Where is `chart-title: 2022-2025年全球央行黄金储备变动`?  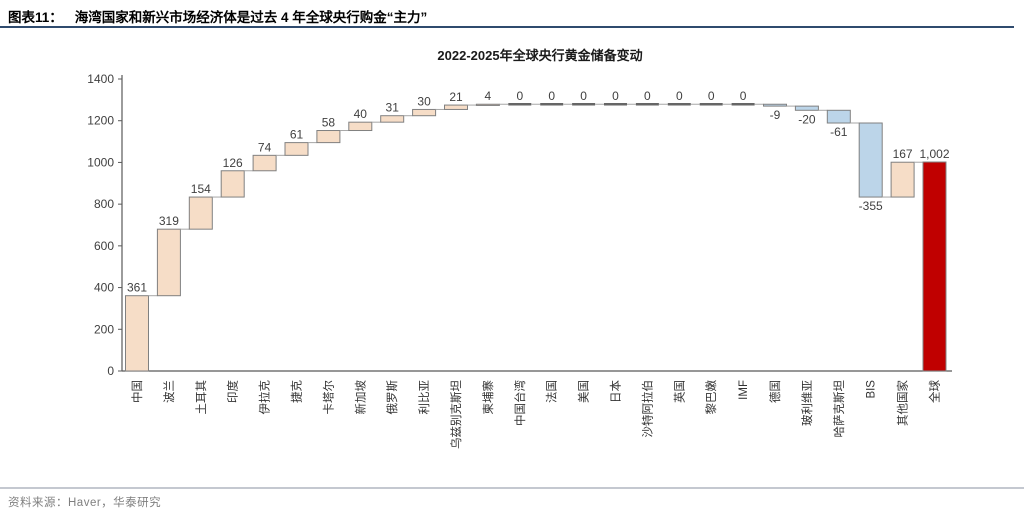
chart-title: 2022-2025年全球央行黄金储备变动 is located at coordinates (540, 55).